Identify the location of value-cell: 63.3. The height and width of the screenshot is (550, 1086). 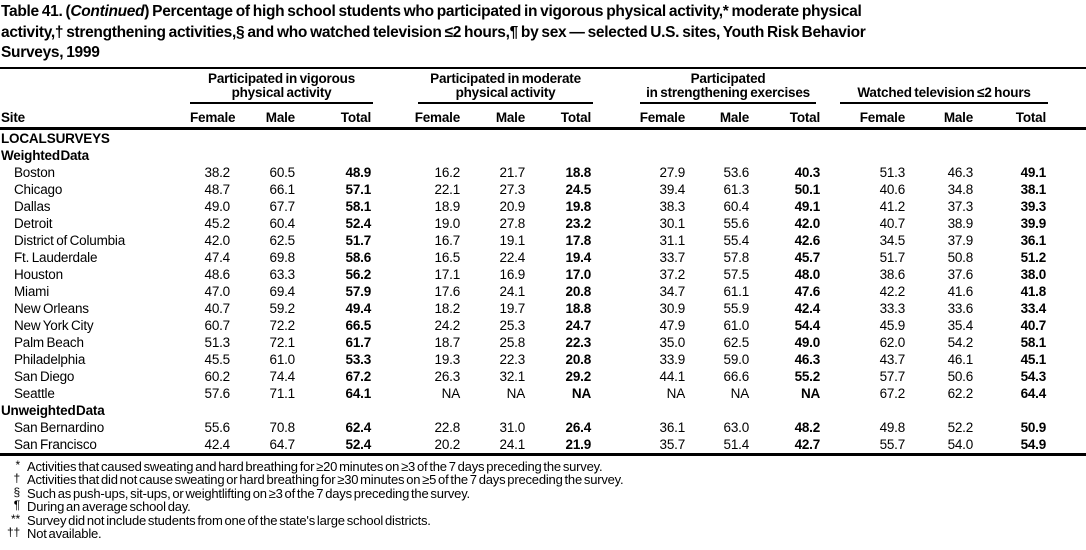
(282, 274).